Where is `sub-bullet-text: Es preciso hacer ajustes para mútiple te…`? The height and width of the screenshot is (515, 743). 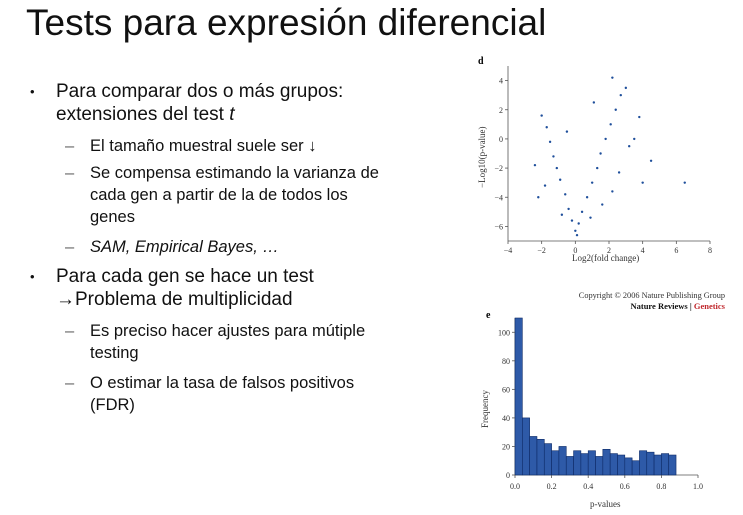 sub-bullet-text: Es preciso hacer ajustes para mútiple te… is located at coordinates (228, 342).